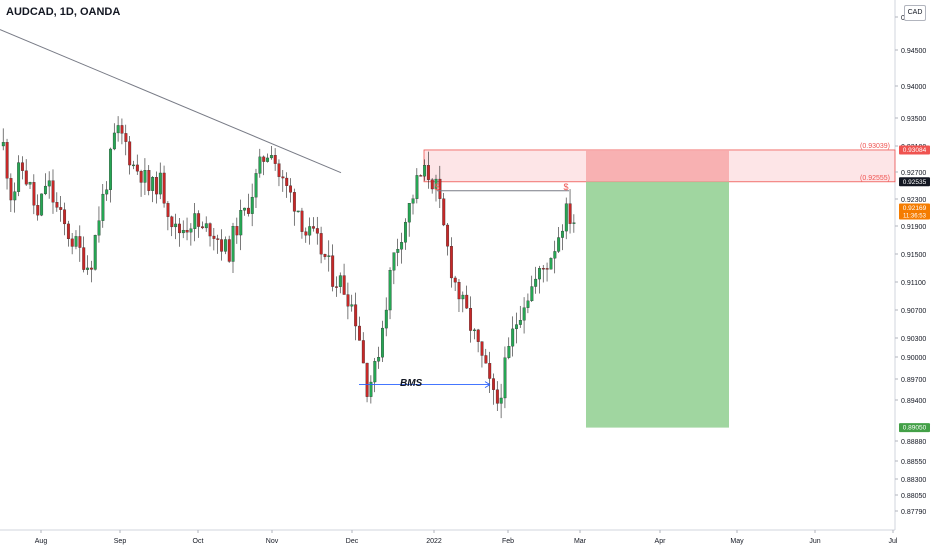  Describe the element at coordinates (913, 311) in the screenshot. I see `y-tick-label: 0.90700` at that location.